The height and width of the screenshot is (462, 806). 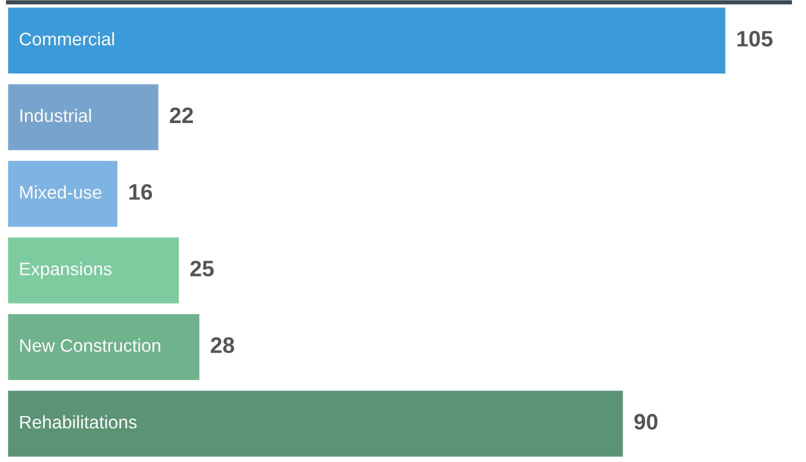 What do you see at coordinates (755, 38) in the screenshot?
I see `data-label: 105` at bounding box center [755, 38].